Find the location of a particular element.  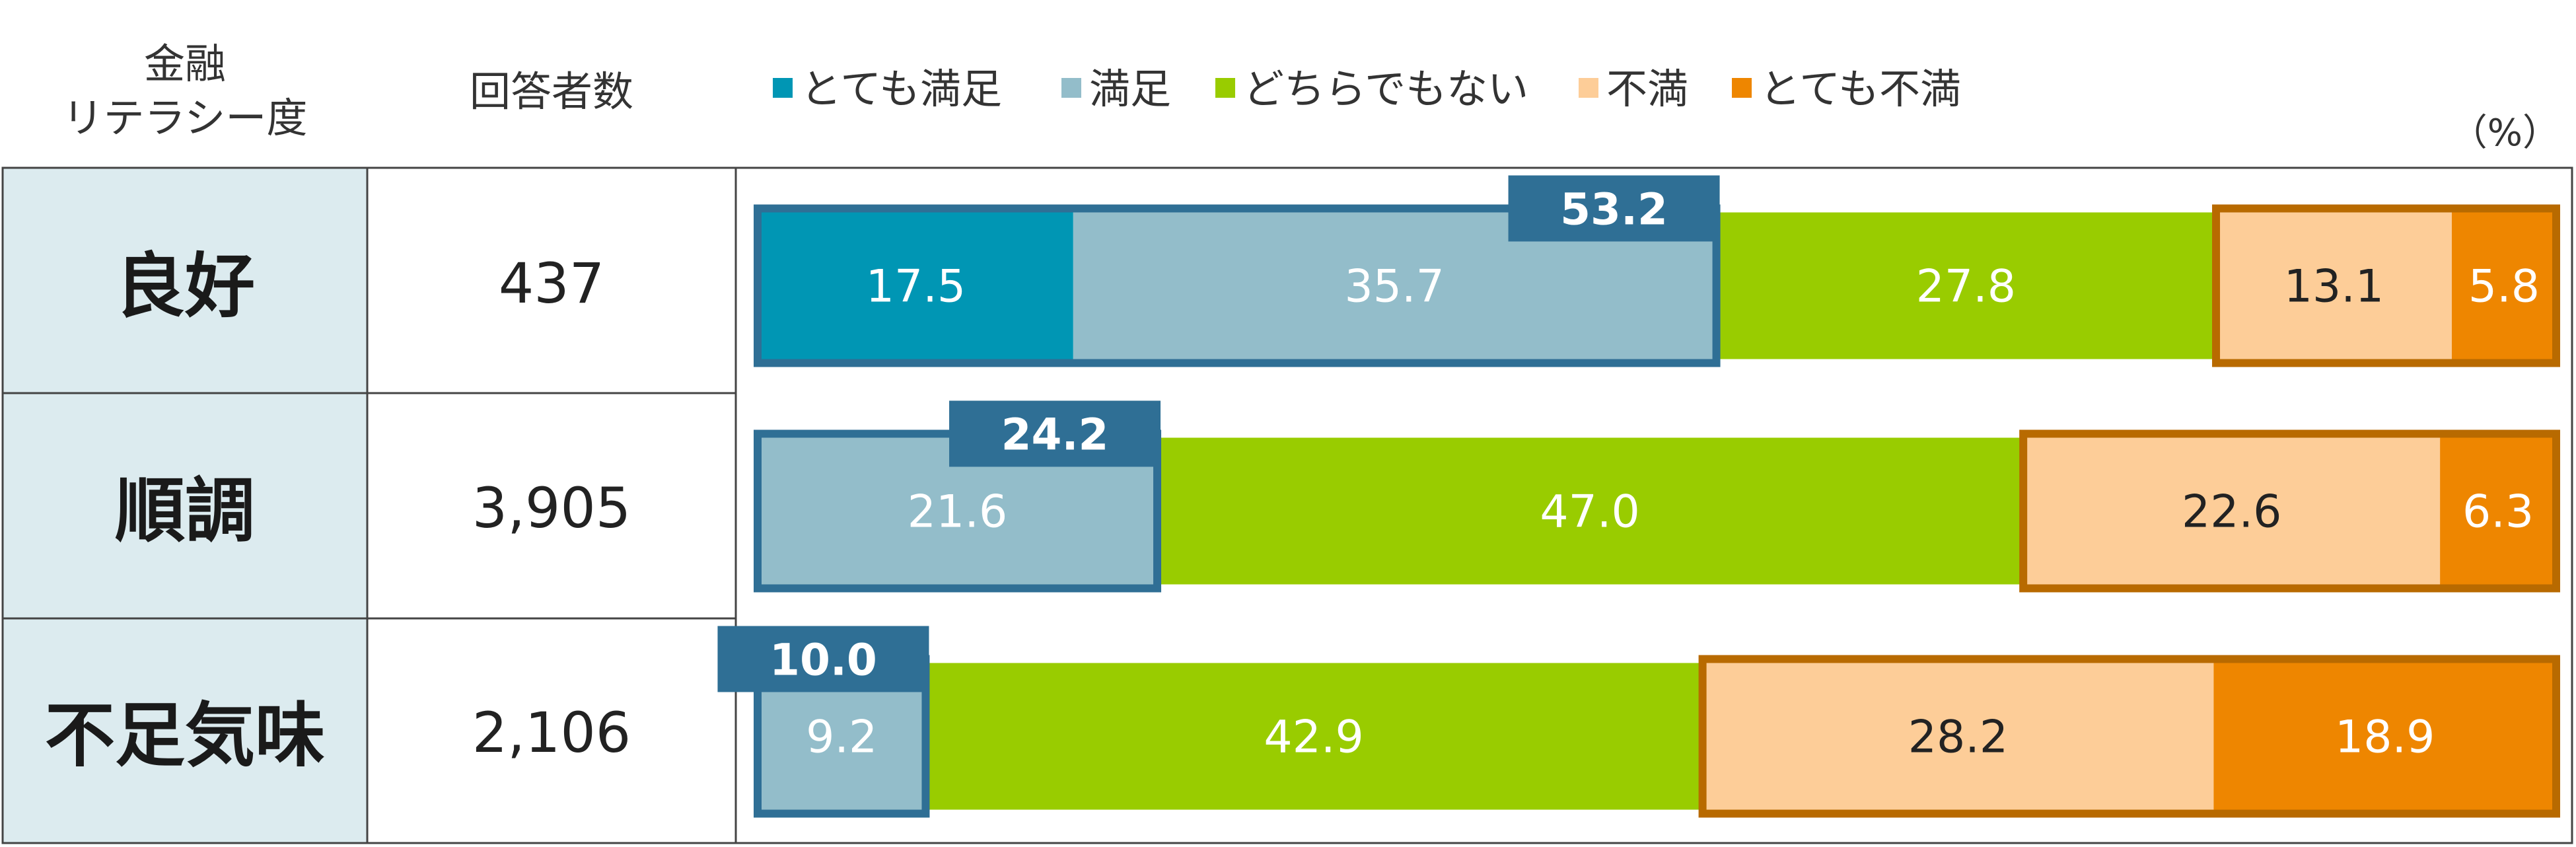

satisfied-total-label-good: 53.2 is located at coordinates (1614, 209).